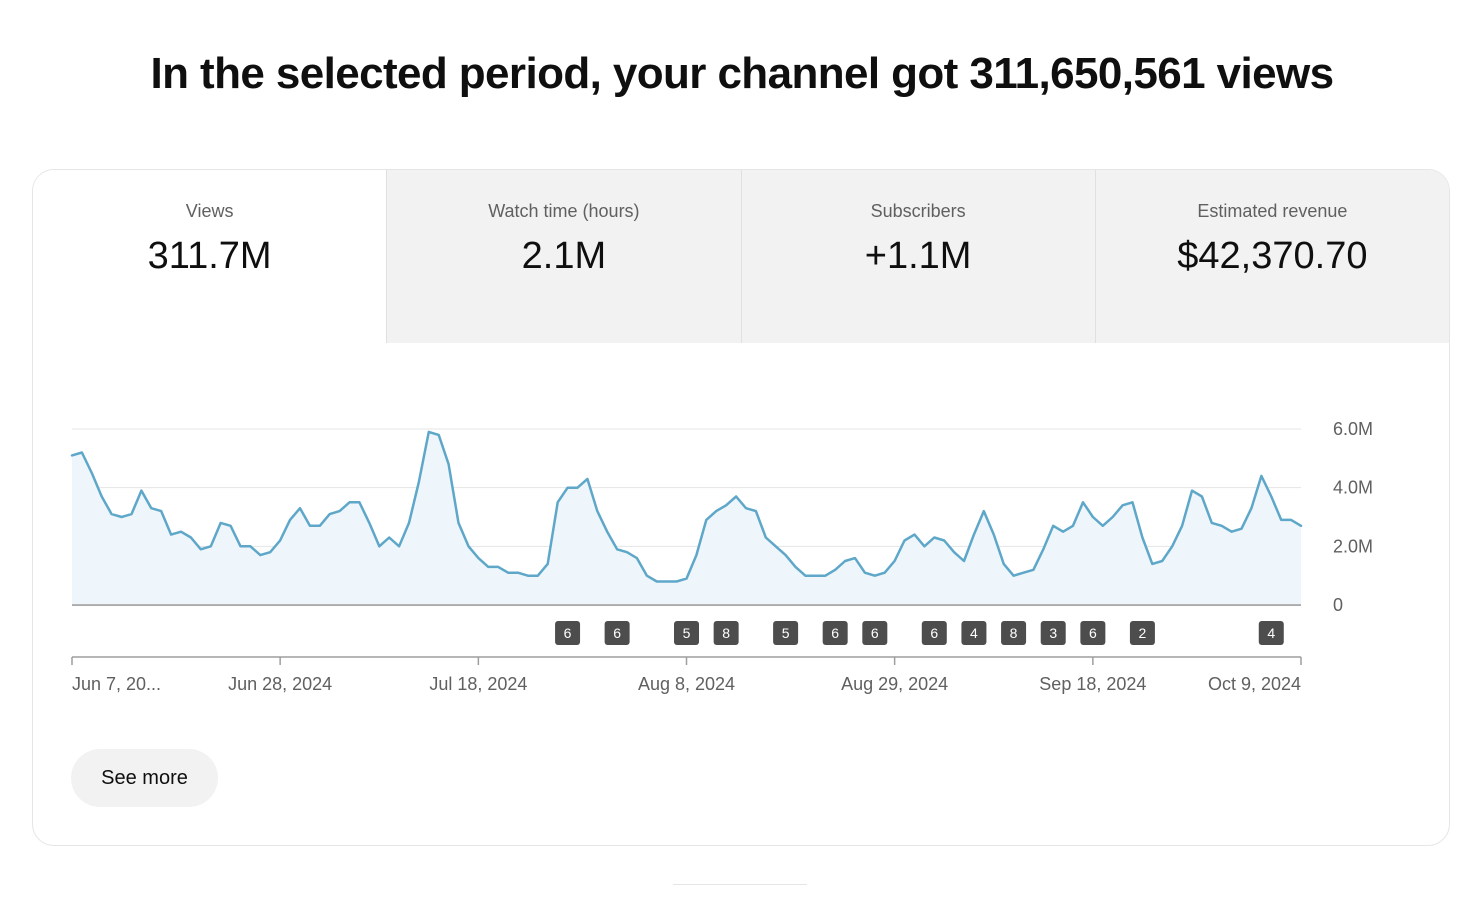 The height and width of the screenshot is (902, 1484). What do you see at coordinates (686, 684) in the screenshot?
I see `x-tick-label: Aug 8, 2024` at bounding box center [686, 684].